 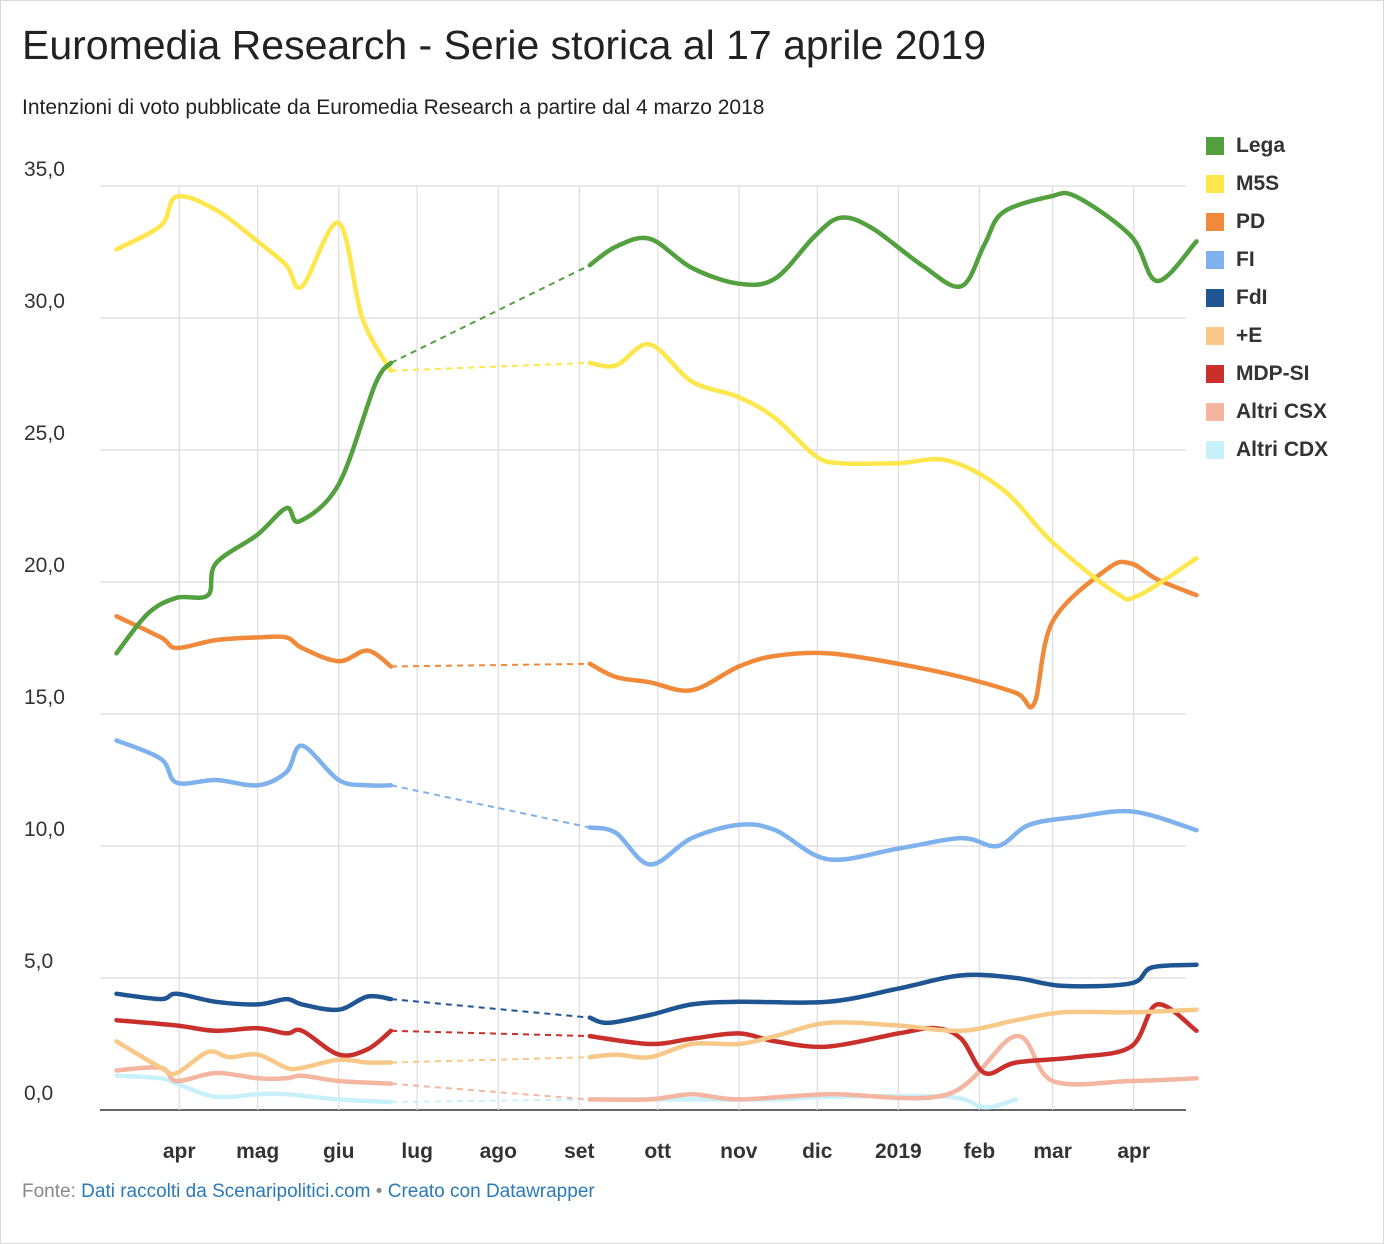 What do you see at coordinates (44, 631) in the screenshot?
I see `y-axis: 0,0 5,0 10,0 15,0 20,0 25,0 30,0 35,0` at bounding box center [44, 631].